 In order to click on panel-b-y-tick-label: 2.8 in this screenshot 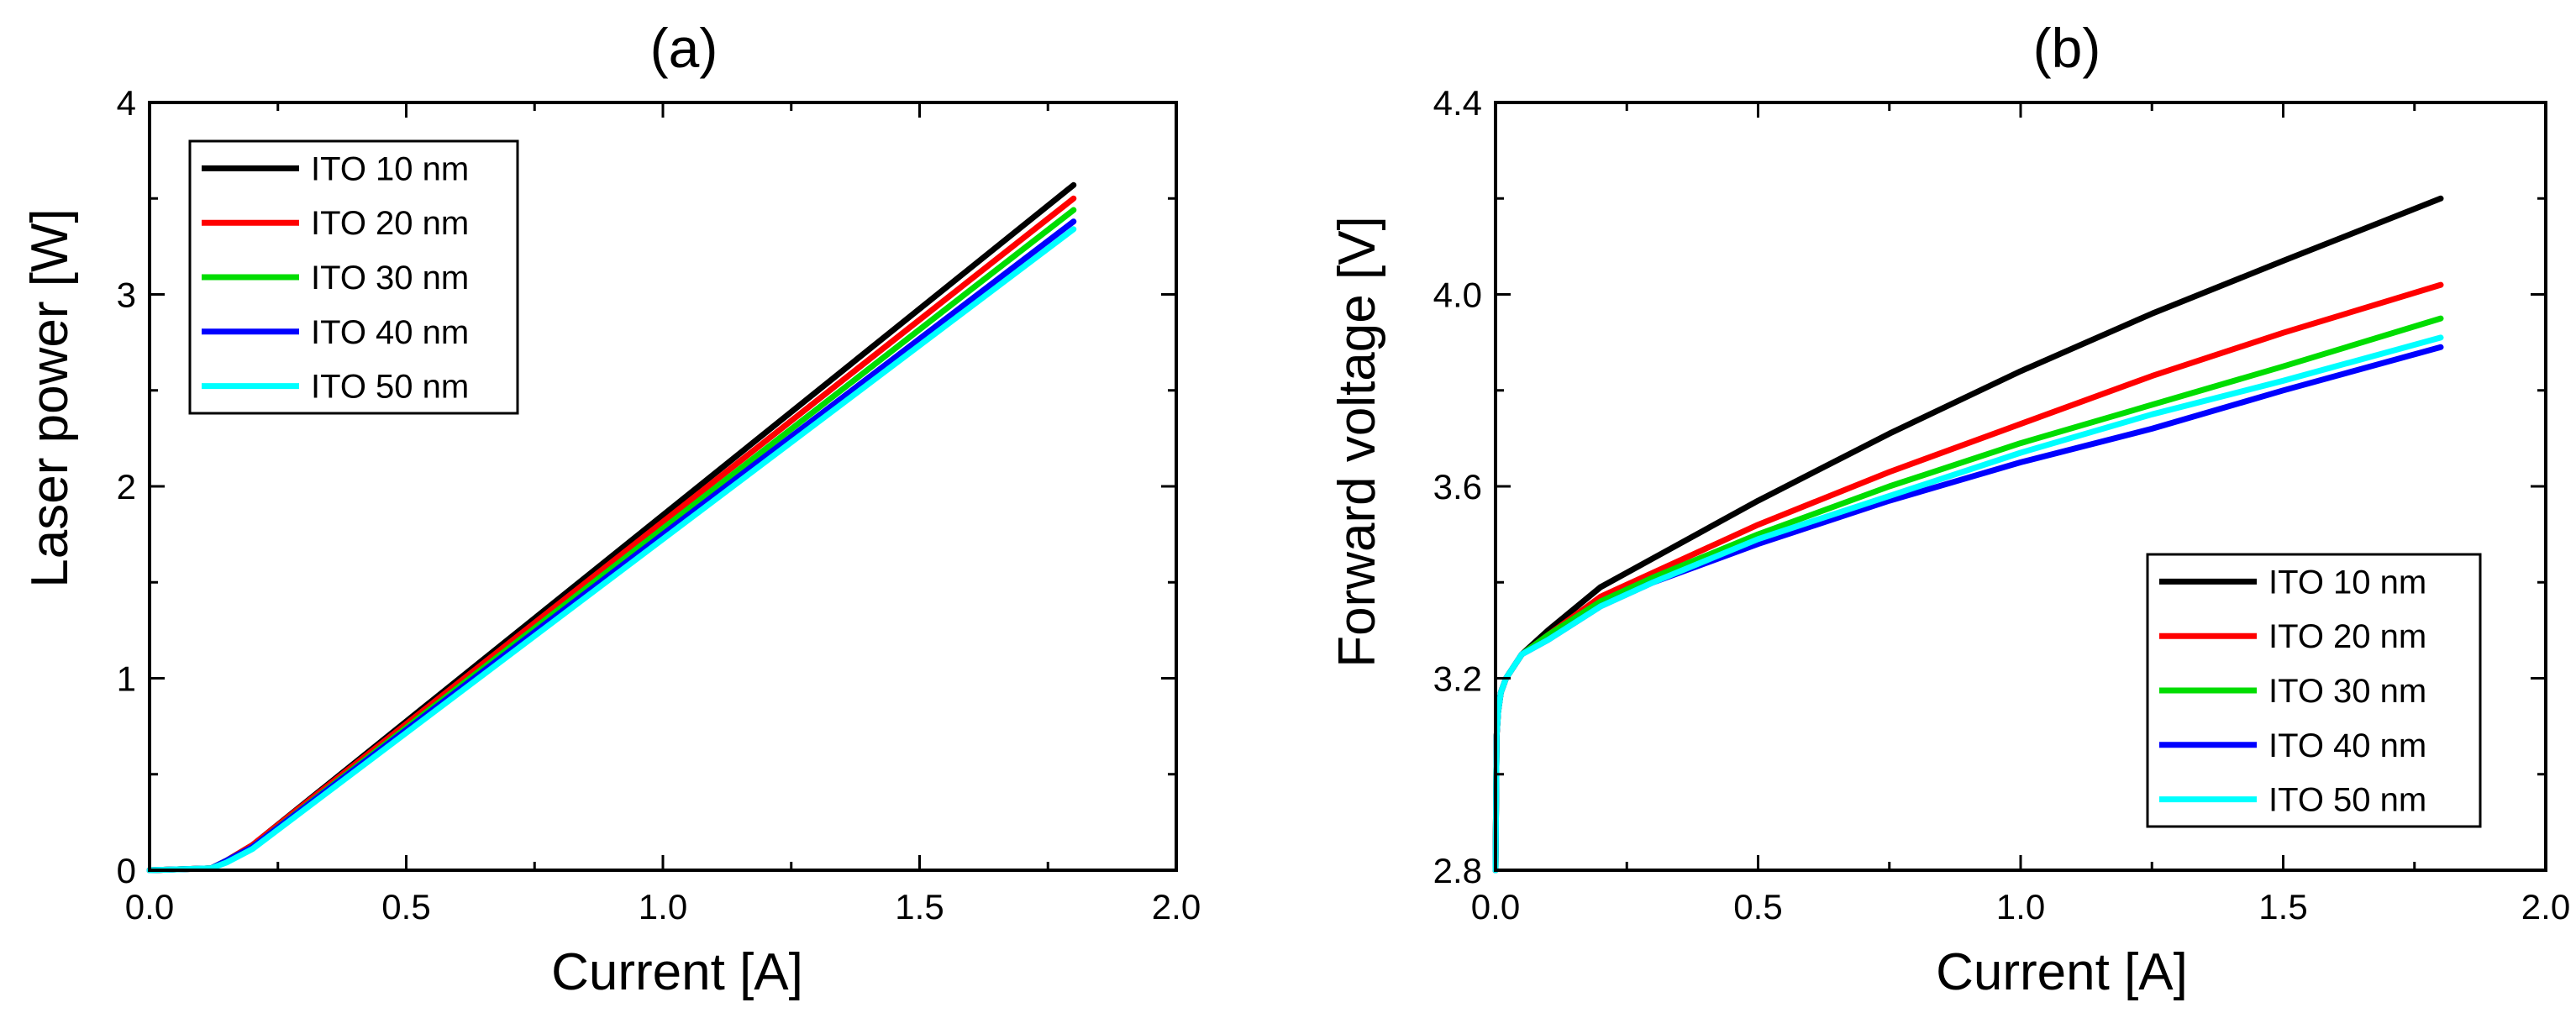, I will do `click(1457, 871)`.